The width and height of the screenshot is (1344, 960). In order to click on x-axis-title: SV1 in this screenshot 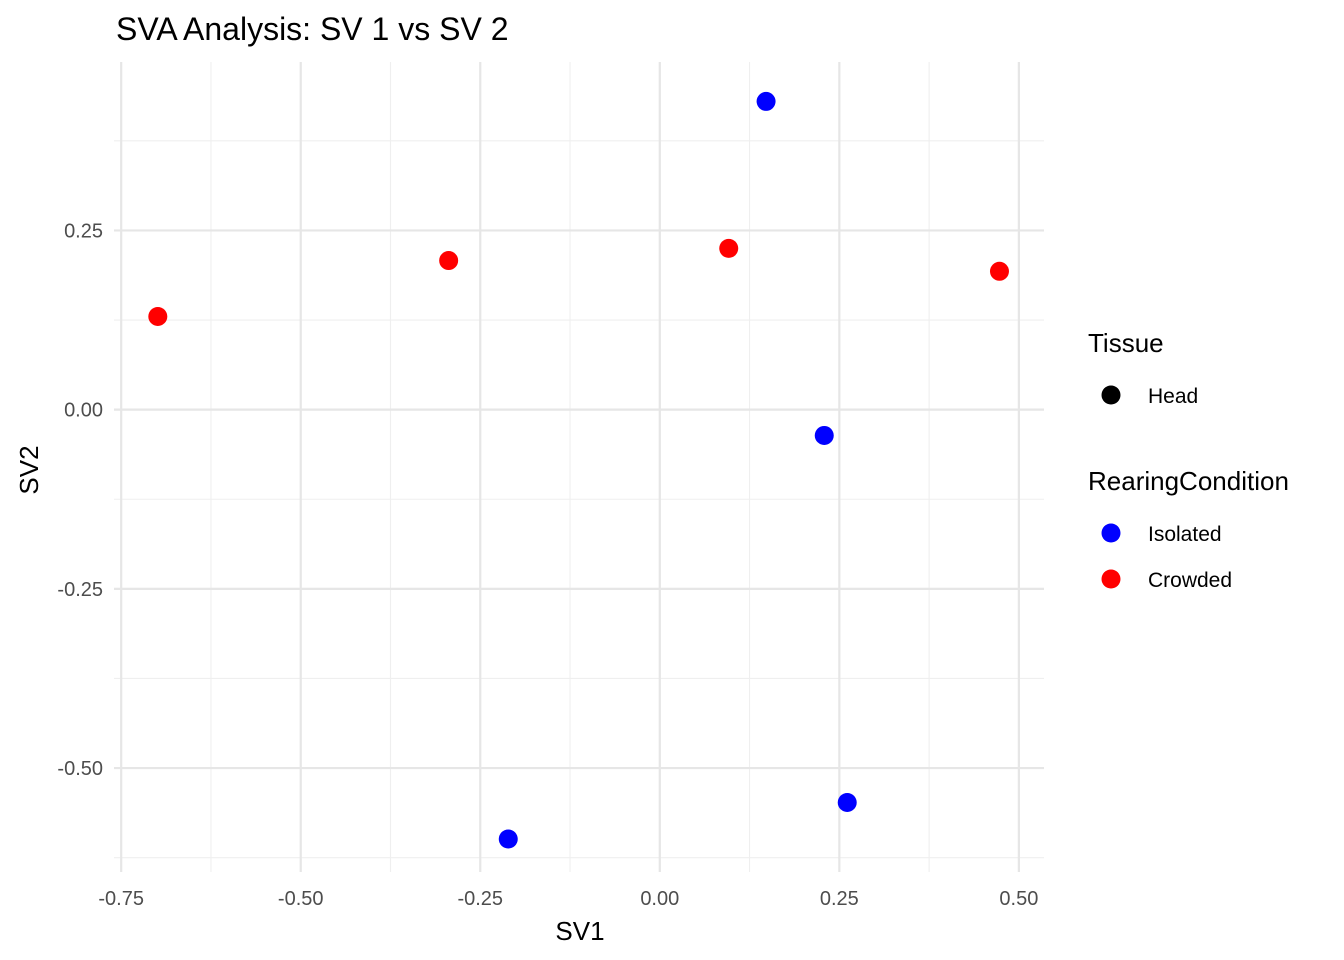, I will do `click(579, 931)`.